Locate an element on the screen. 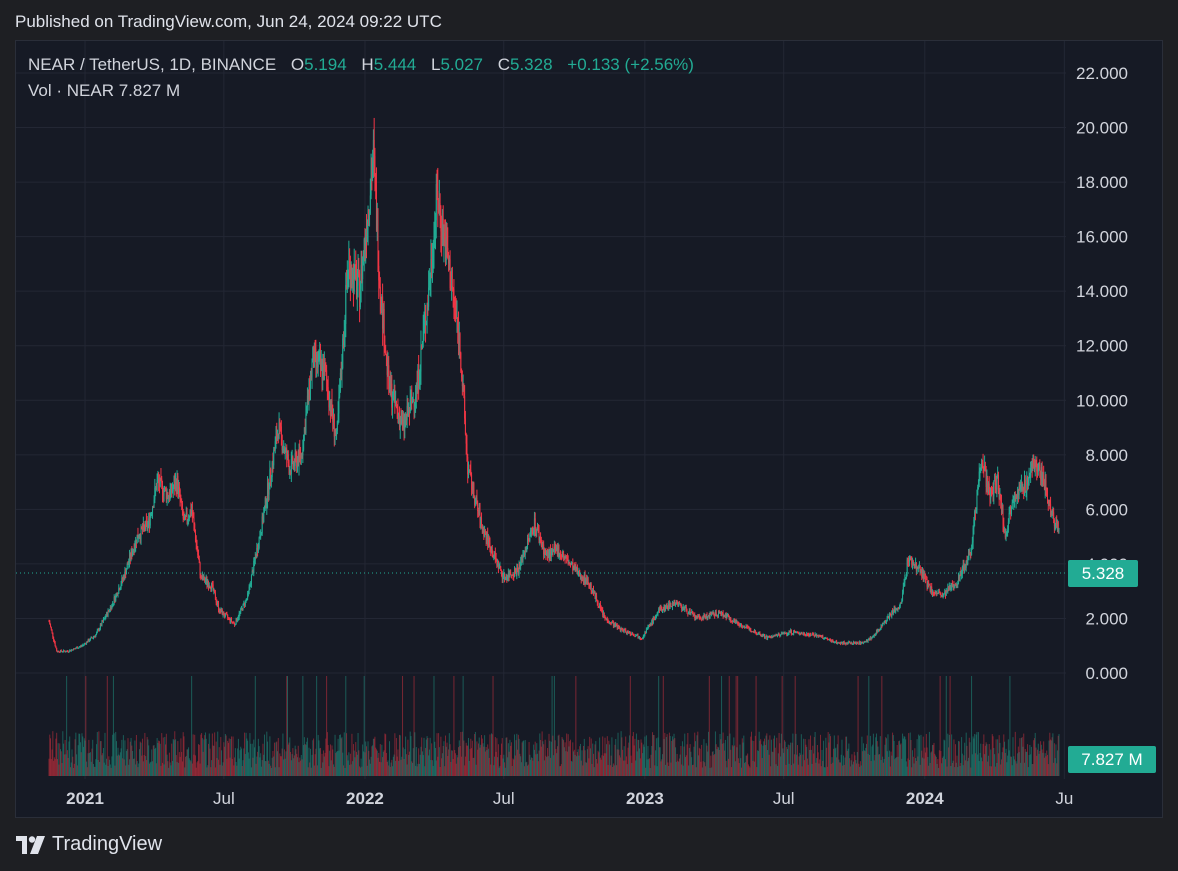 The height and width of the screenshot is (871, 1178). close-label: C is located at coordinates (503, 64).